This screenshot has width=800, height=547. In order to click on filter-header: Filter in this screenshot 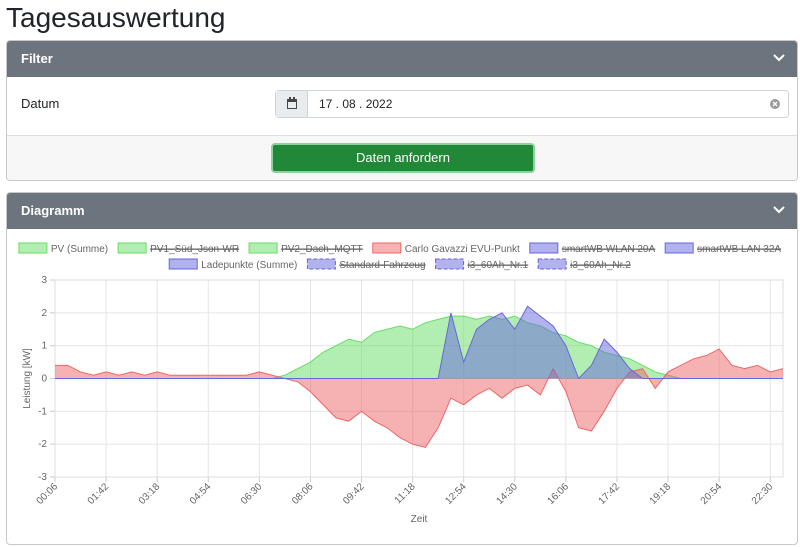, I will do `click(402, 59)`.